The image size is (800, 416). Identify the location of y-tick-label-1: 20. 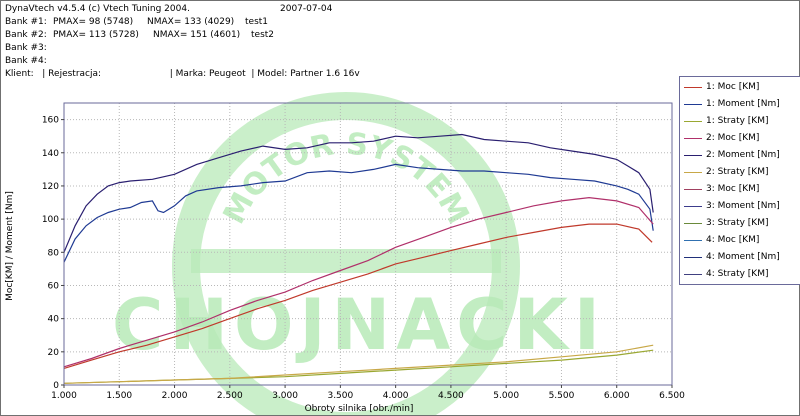
(54, 353).